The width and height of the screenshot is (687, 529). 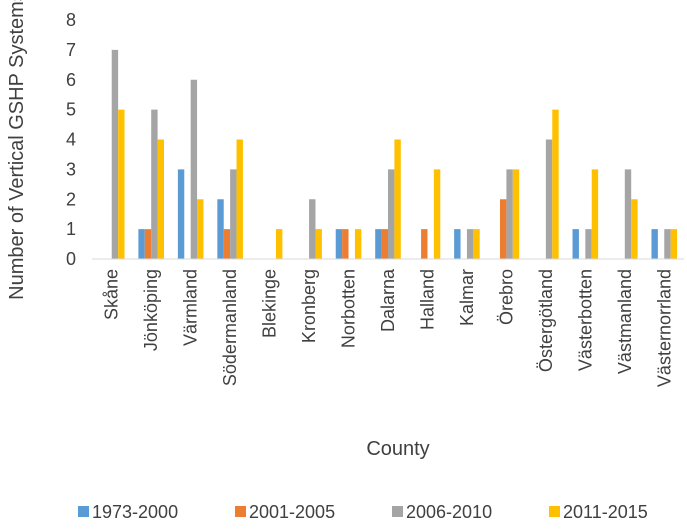 What do you see at coordinates (318, 244) in the screenshot?
I see `bar-2011-2015-Kronberg` at bounding box center [318, 244].